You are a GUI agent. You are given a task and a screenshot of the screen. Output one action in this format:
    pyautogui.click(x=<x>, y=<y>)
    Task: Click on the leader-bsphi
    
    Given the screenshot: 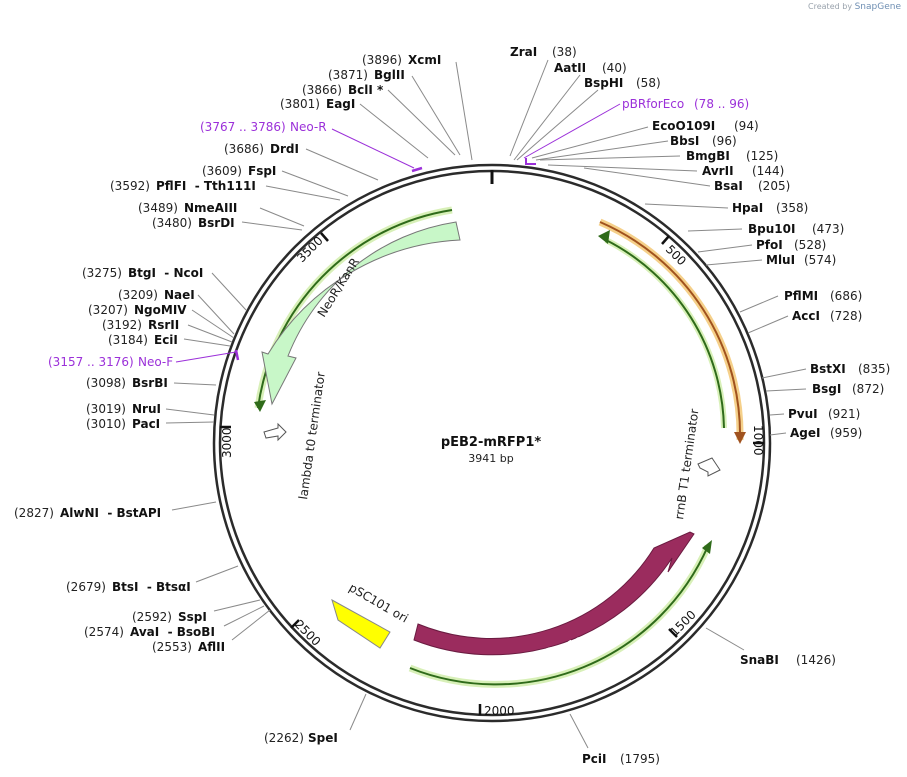 What is the action you would take?
    pyautogui.click(x=557, y=125)
    